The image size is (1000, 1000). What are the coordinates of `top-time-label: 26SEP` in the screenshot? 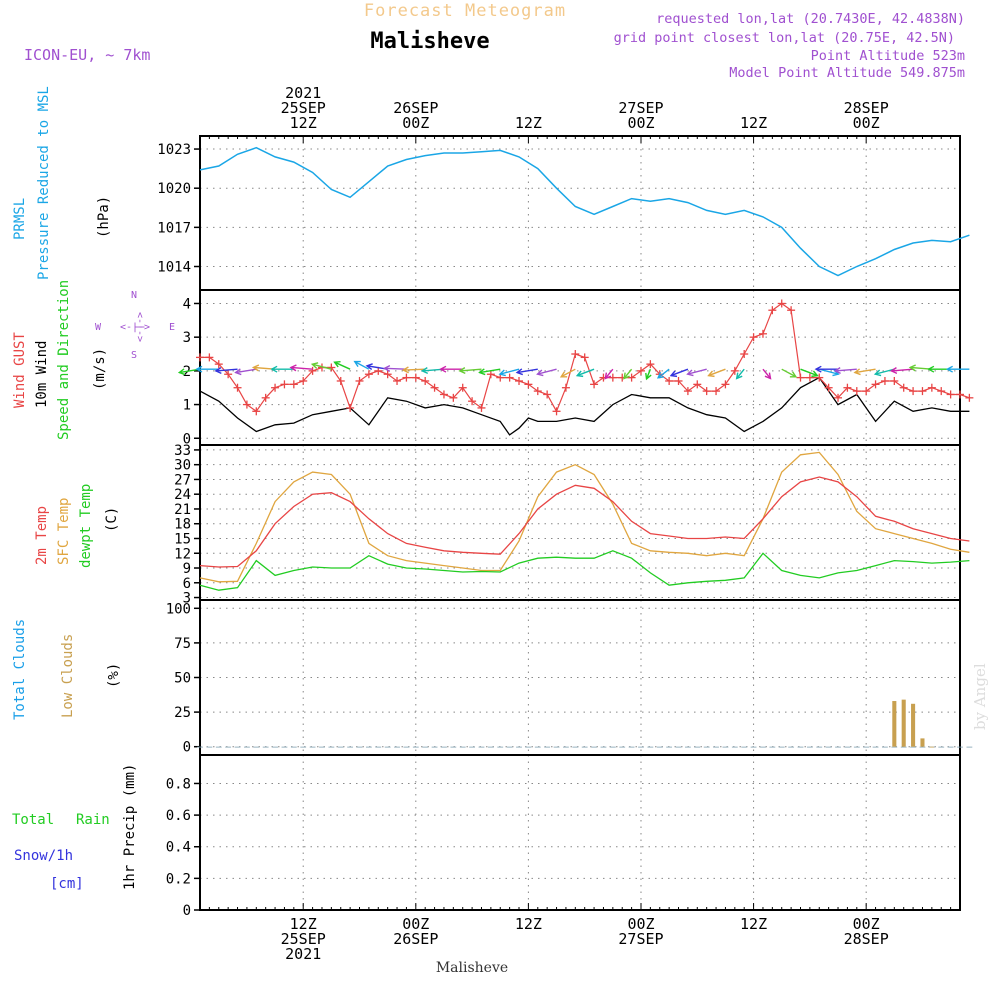 It's located at (415, 108).